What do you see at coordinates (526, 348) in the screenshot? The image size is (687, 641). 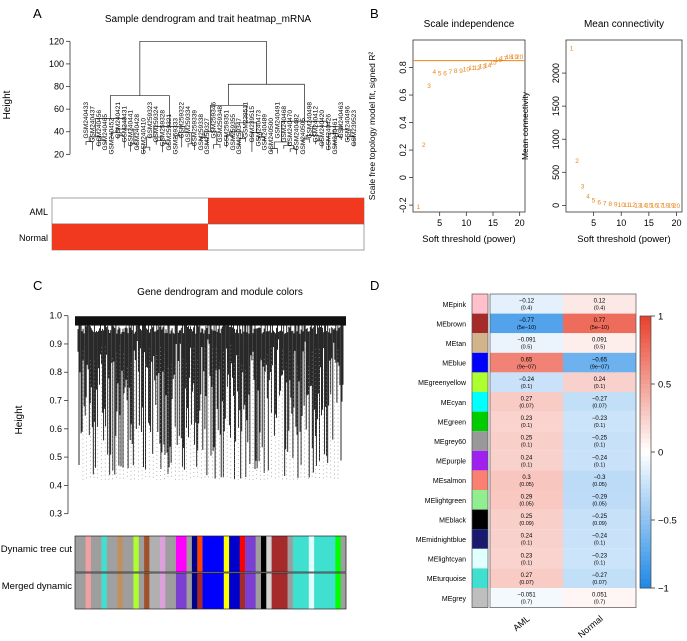 I see `cell-pvalue: (0.5)` at bounding box center [526, 348].